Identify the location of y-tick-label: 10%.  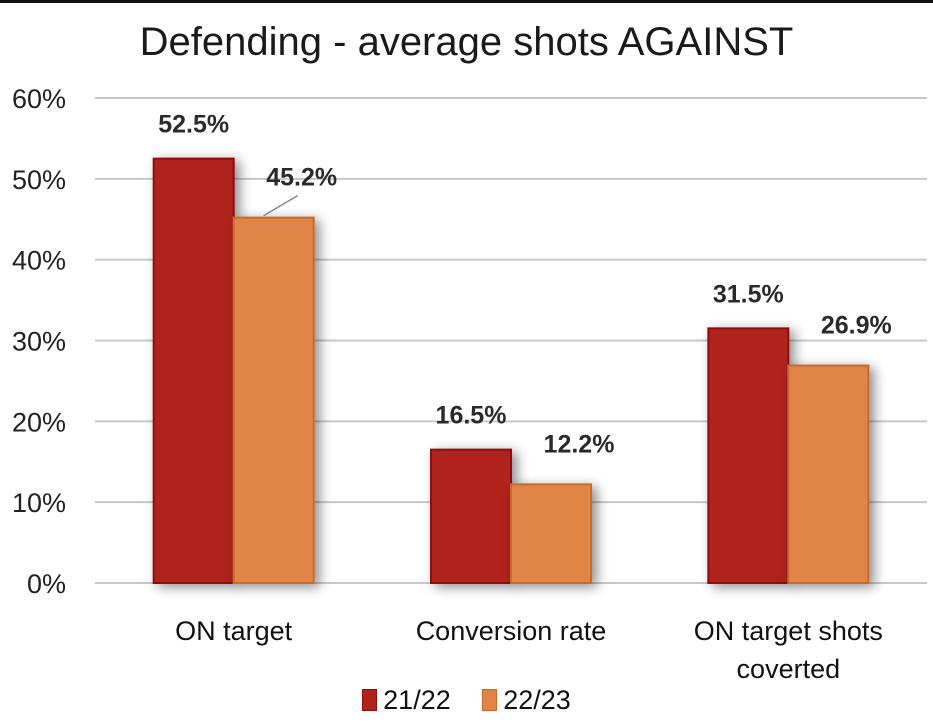
(39, 503).